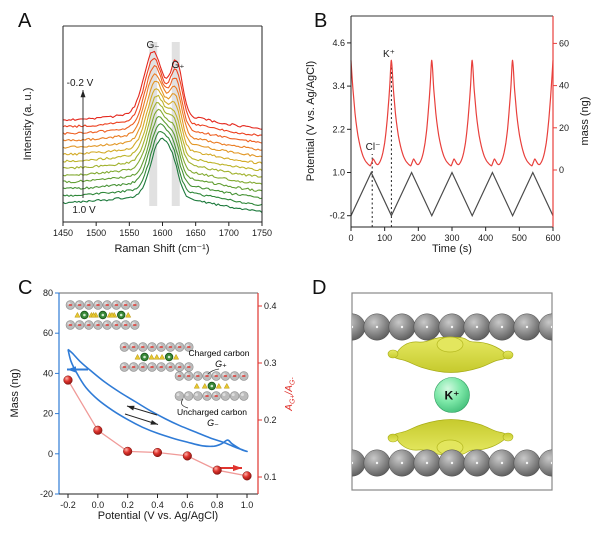 The height and width of the screenshot is (533, 600). I want to click on mass-axis-label-c: Mass (ng), so click(15, 393).